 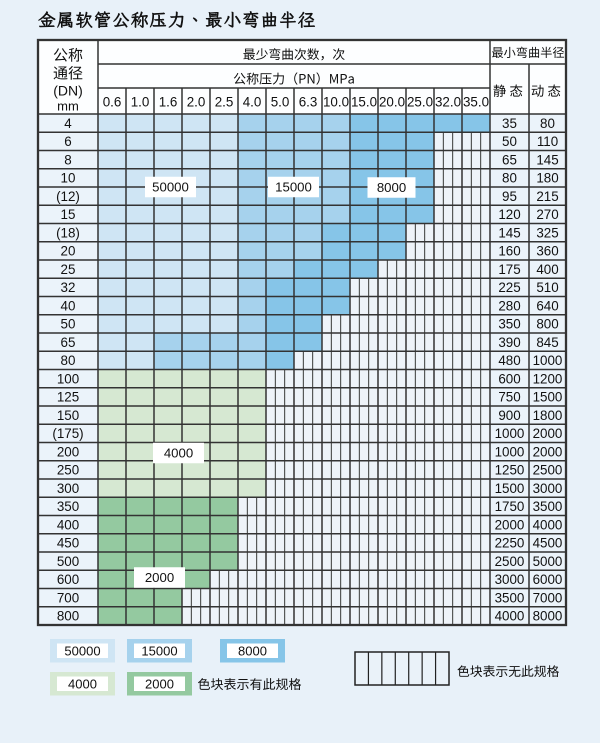 What do you see at coordinates (68, 324) in the screenshot?
I see `svg-text: 50` at bounding box center [68, 324].